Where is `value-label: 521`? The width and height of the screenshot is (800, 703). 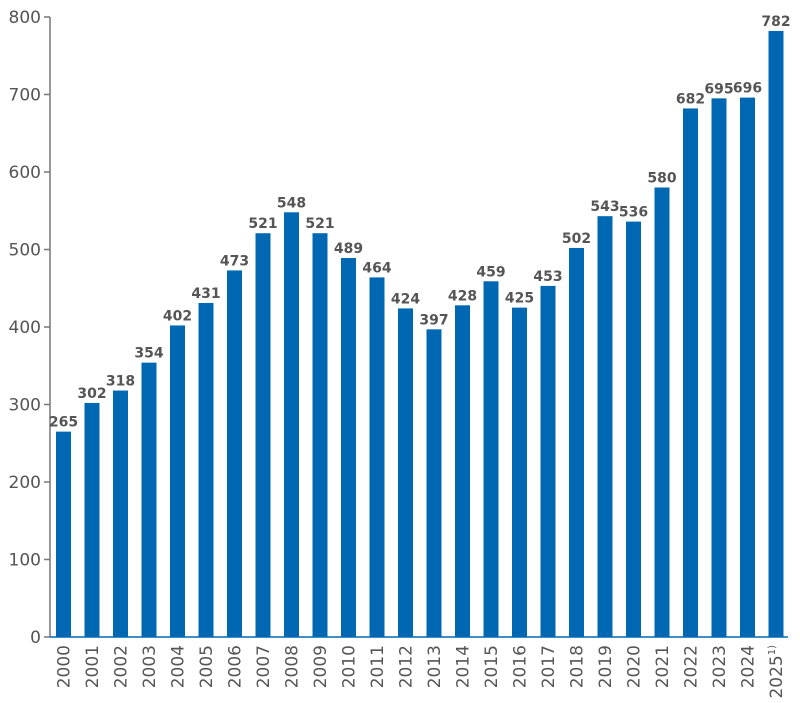
value-label: 521 is located at coordinates (319, 224).